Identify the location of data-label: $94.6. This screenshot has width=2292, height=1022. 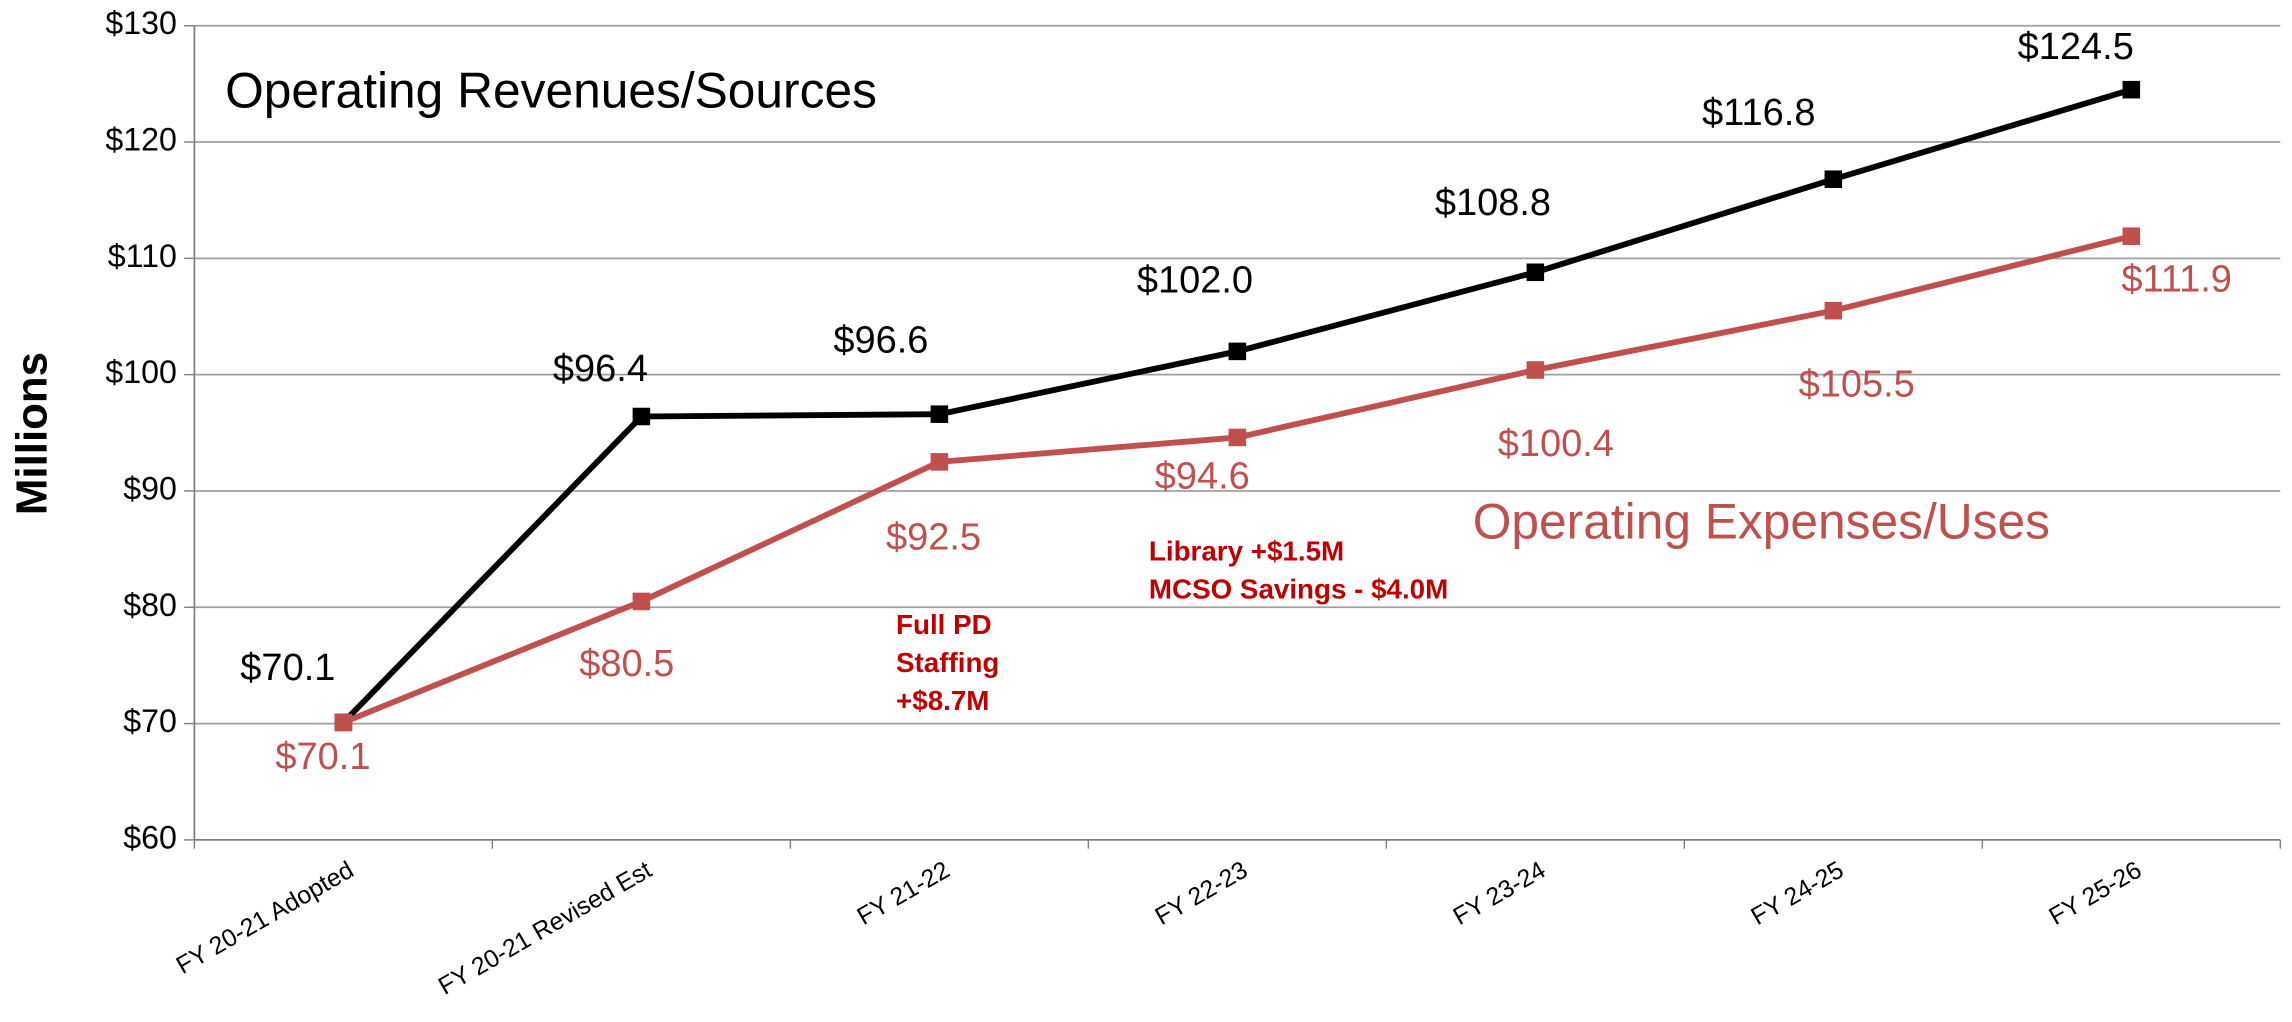
(1202, 476).